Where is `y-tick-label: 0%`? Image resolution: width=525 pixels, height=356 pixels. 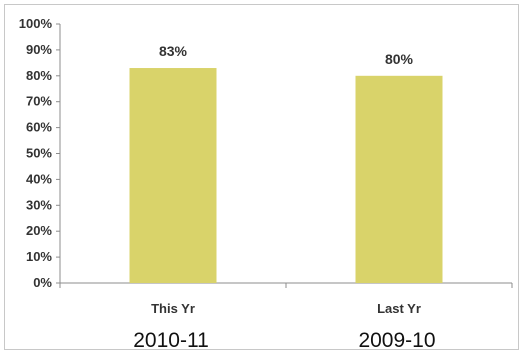 y-tick-label: 0% is located at coordinates (42, 282).